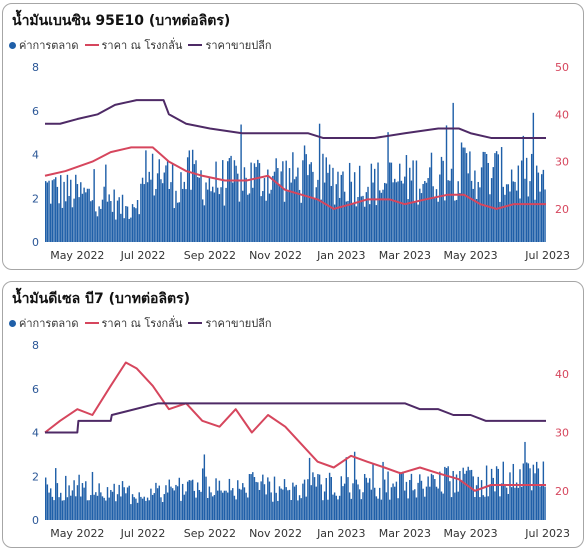 The image size is (588, 551). Describe the element at coordinates (238, 323) in the screenshot. I see `legend-label: ราคาขายปลีก` at that location.